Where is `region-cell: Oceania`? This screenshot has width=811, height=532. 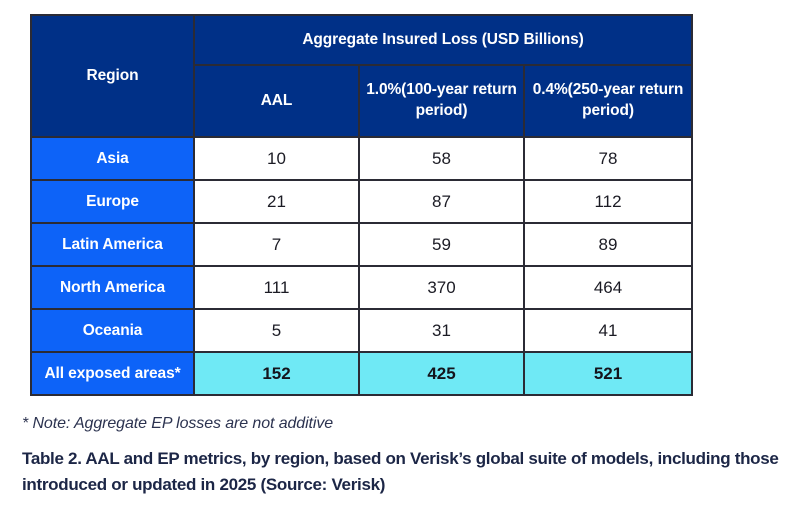 region-cell: Oceania is located at coordinates (112, 330).